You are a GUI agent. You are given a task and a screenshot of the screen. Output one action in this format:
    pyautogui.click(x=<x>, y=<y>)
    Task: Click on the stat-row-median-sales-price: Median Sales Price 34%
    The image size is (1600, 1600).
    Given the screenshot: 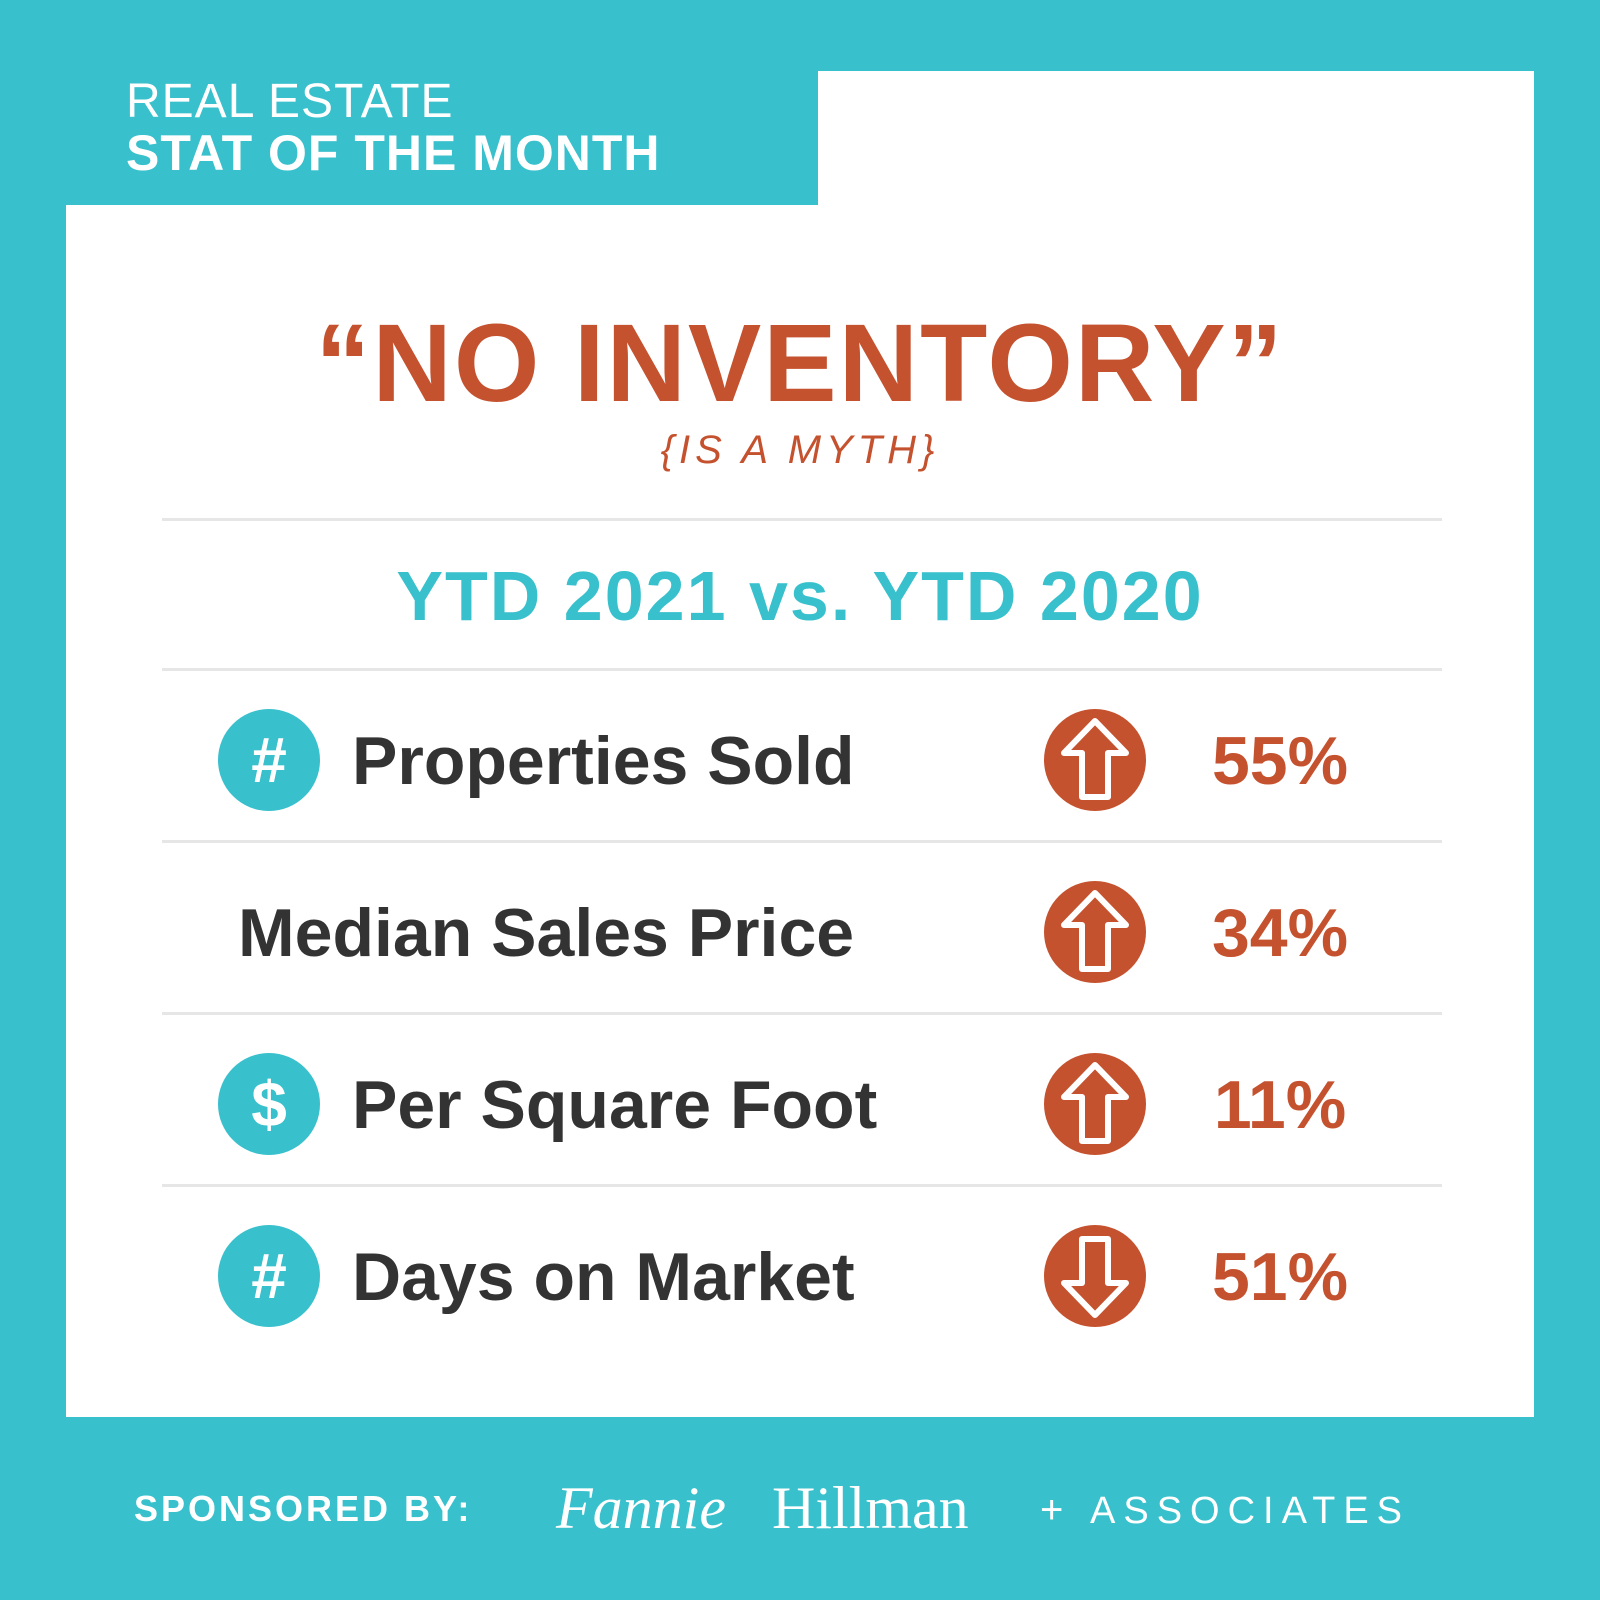 What is the action you would take?
    pyautogui.click(x=800, y=931)
    